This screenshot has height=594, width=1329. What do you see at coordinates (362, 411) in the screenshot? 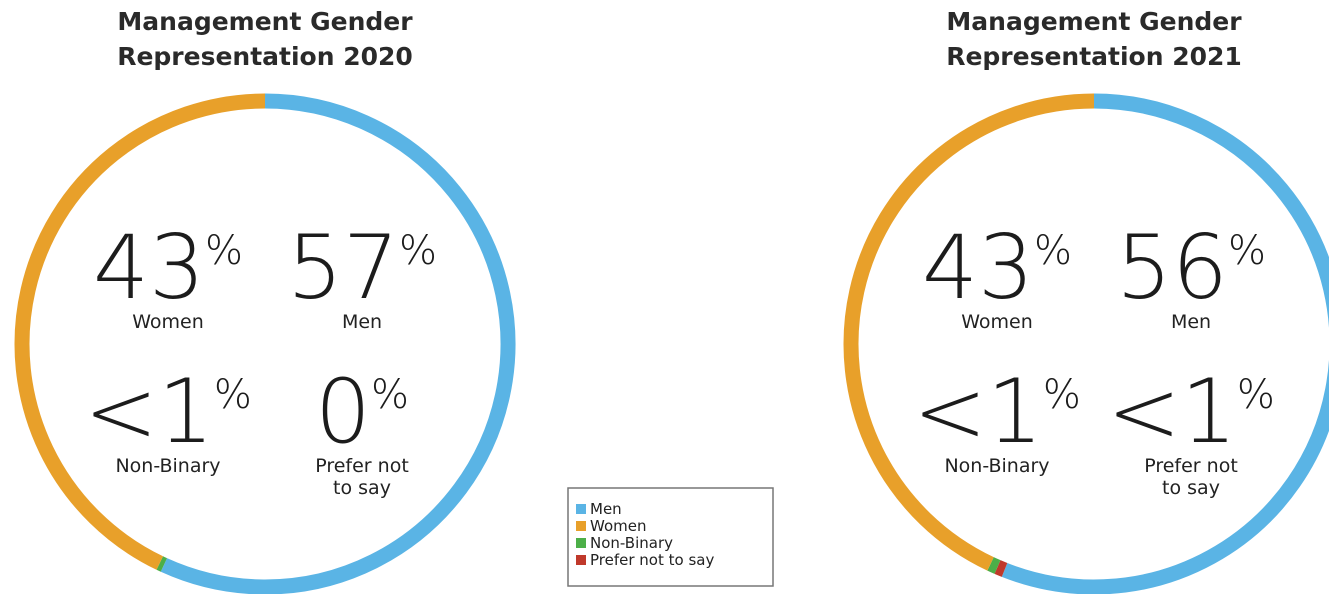
I see `value-label: 0%` at bounding box center [362, 411].